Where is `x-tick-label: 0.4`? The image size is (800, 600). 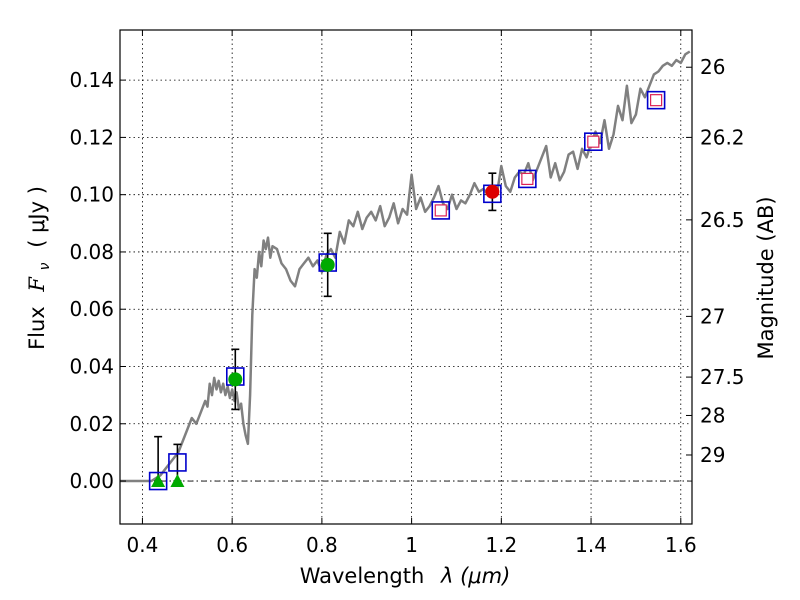 x-tick-label: 0.4 is located at coordinates (143, 545).